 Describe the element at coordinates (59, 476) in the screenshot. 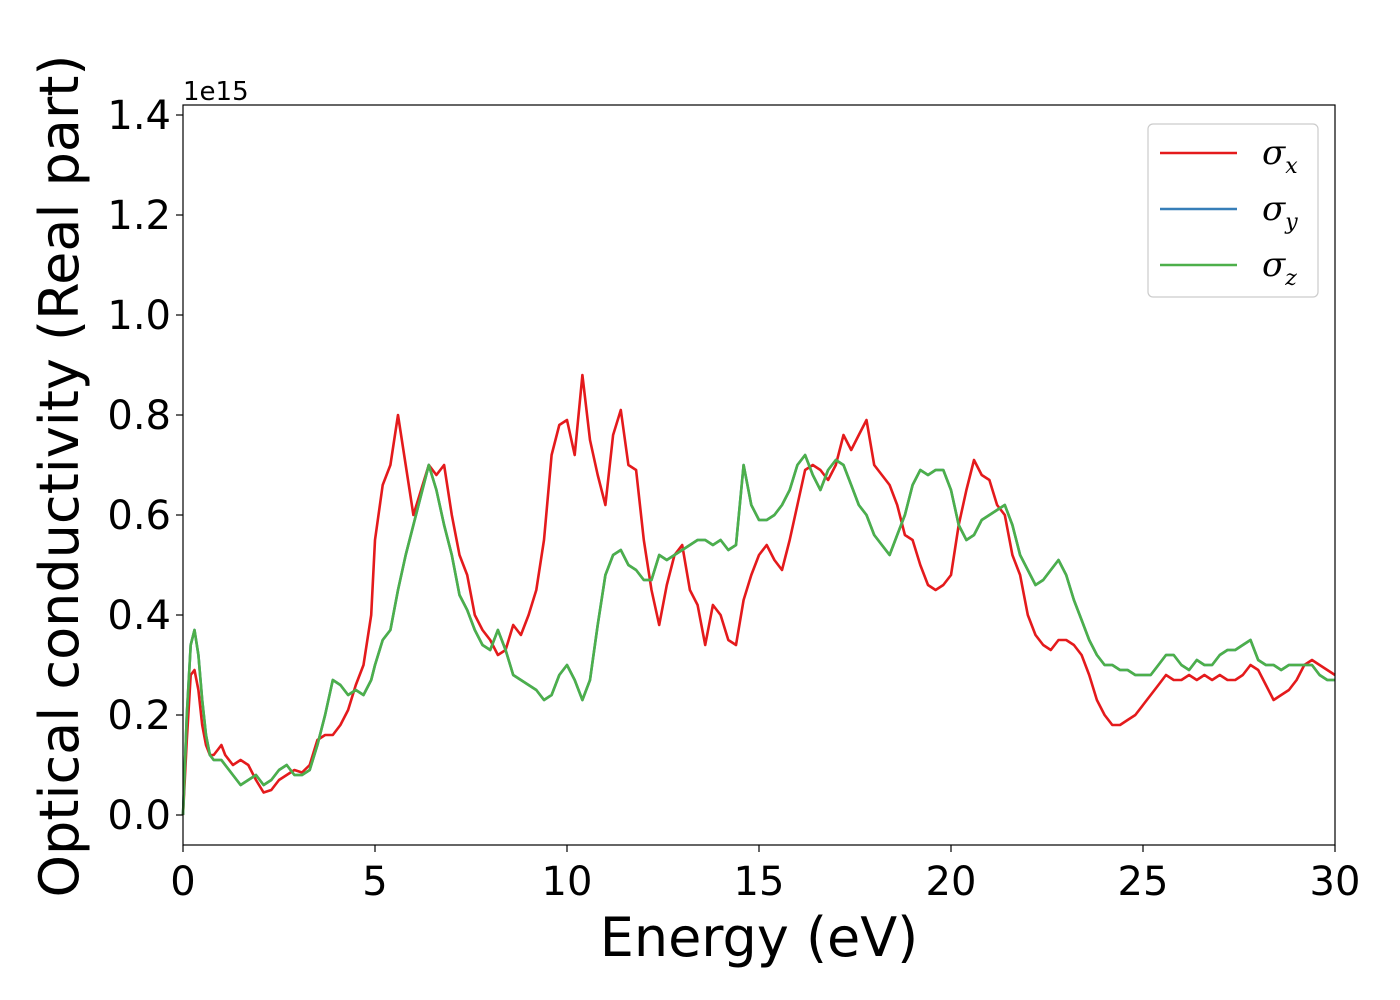

I see `y-axis-title: Optical conductivity (Real part)` at that location.